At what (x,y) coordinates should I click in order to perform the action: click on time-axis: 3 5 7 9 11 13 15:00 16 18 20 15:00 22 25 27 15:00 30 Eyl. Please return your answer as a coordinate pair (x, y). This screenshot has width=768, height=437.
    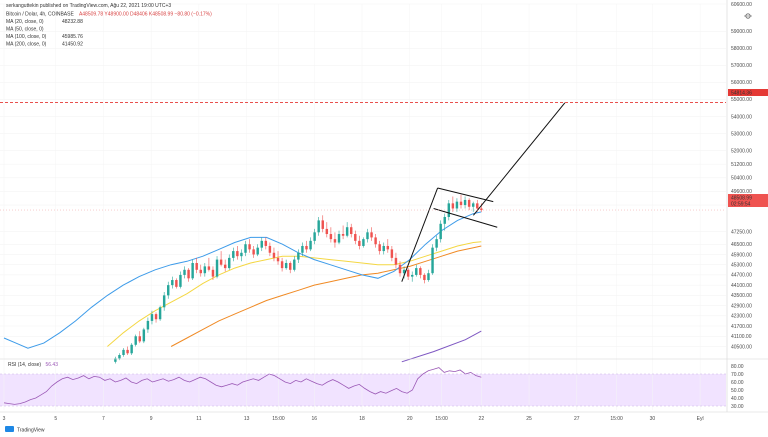
    Looking at the image, I should click on (353, 419).